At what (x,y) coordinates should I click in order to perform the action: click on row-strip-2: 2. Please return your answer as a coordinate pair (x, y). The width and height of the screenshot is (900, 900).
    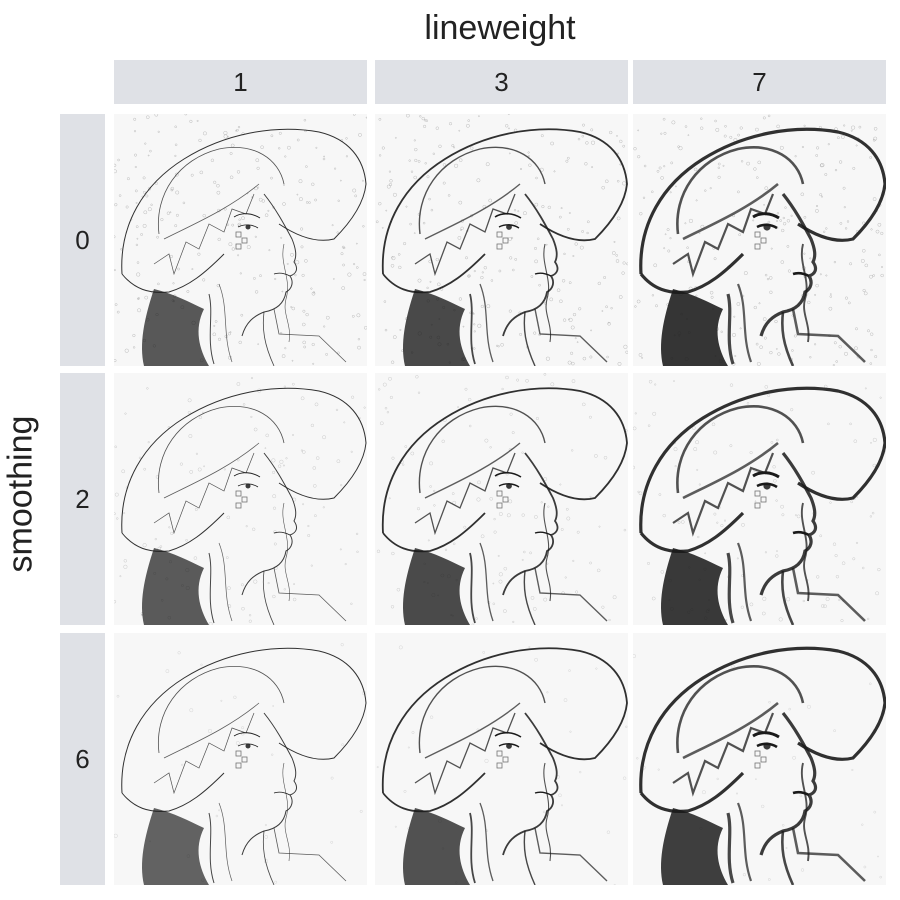
    Looking at the image, I should click on (82, 499).